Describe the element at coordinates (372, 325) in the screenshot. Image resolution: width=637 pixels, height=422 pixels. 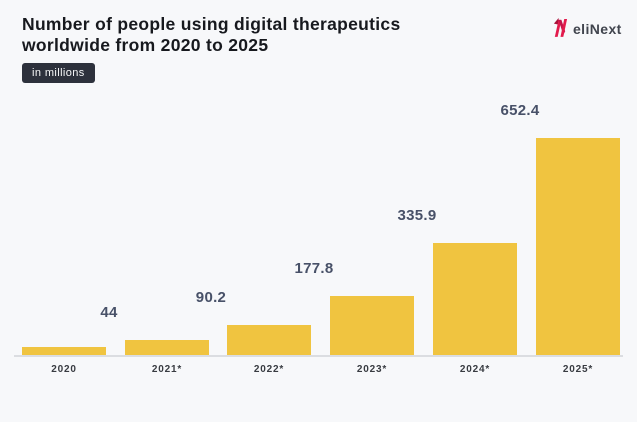
I see `bar-2023` at that location.